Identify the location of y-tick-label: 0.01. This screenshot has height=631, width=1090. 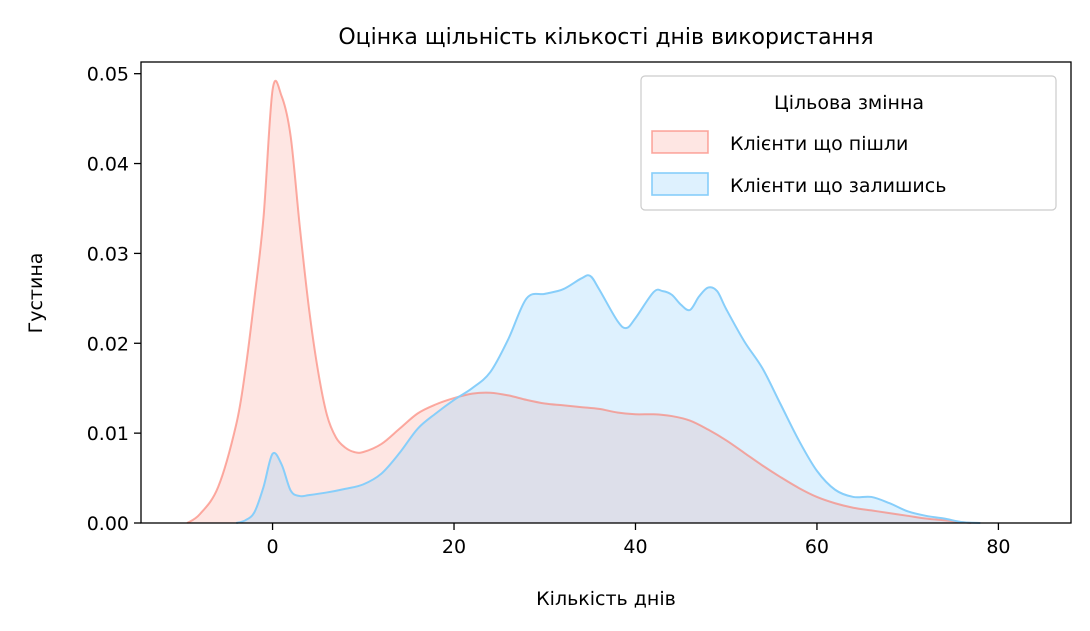
(108, 434).